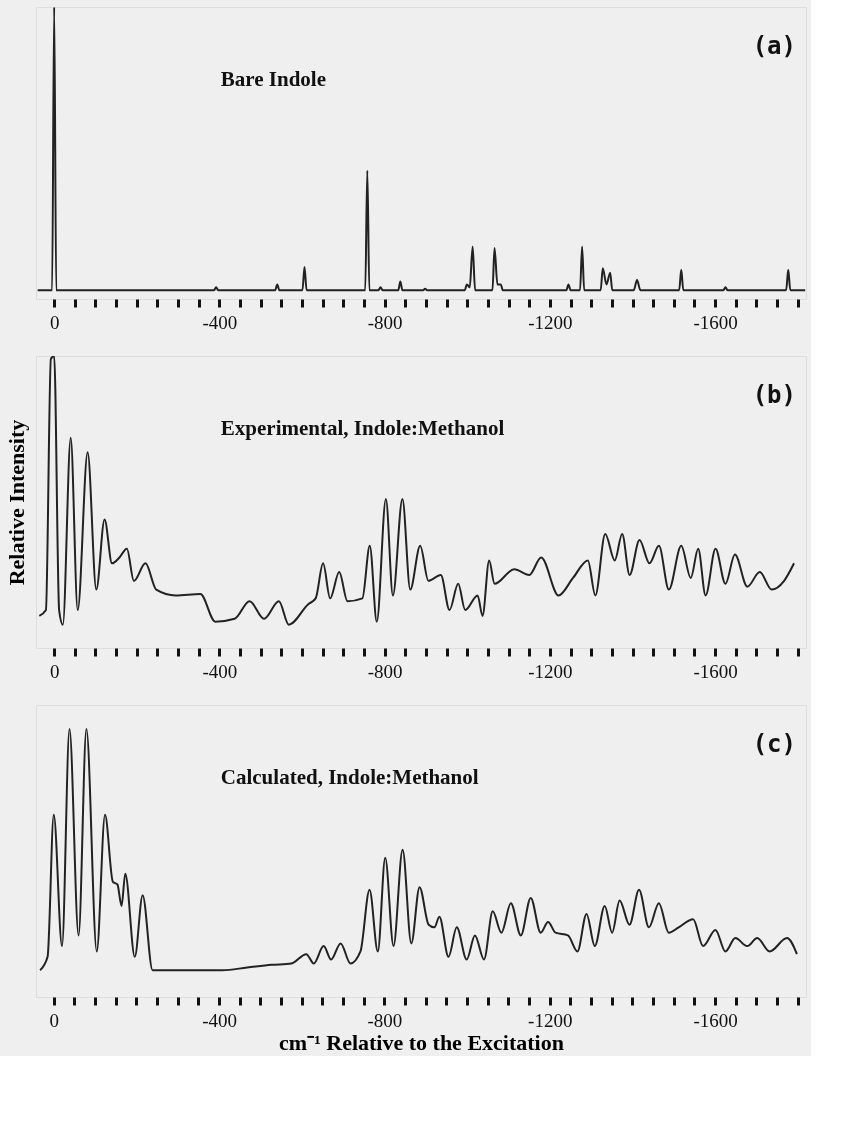 This screenshot has width=842, height=1144. What do you see at coordinates (273, 79) in the screenshot?
I see `annotation: Bare Indole` at bounding box center [273, 79].